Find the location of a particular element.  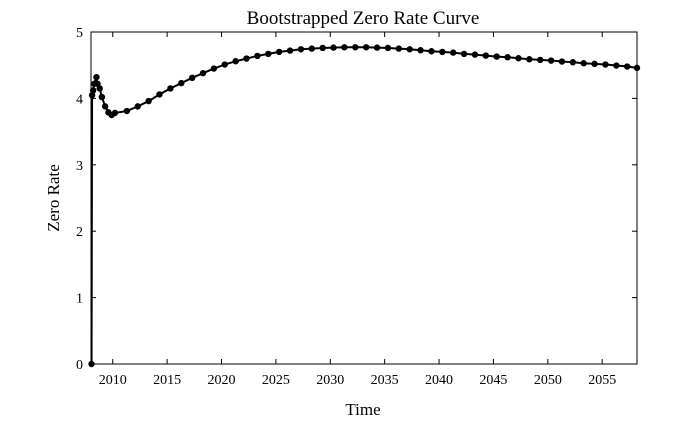

y-tick-label: 4 is located at coordinates (79, 99).